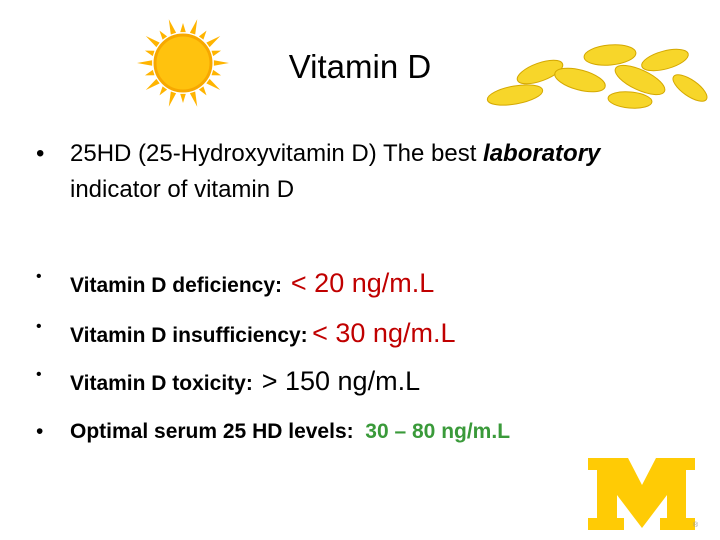 This screenshot has height=540, width=720. Describe the element at coordinates (641, 494) in the screenshot. I see `m-logo` at that location.